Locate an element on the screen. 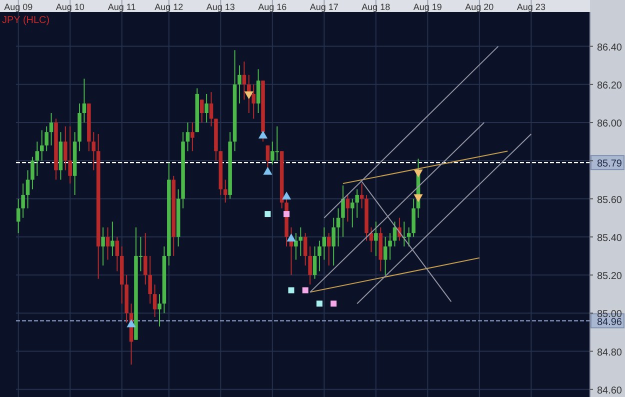 The width and height of the screenshot is (625, 397). y-tick-label: 86.40 is located at coordinates (609, 48).